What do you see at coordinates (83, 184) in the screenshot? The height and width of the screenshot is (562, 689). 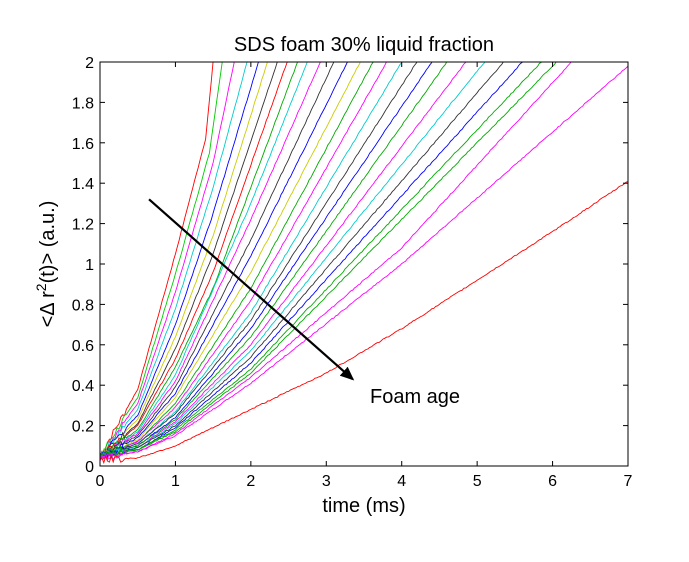 I see `y-tick-label: 1.4` at bounding box center [83, 184].